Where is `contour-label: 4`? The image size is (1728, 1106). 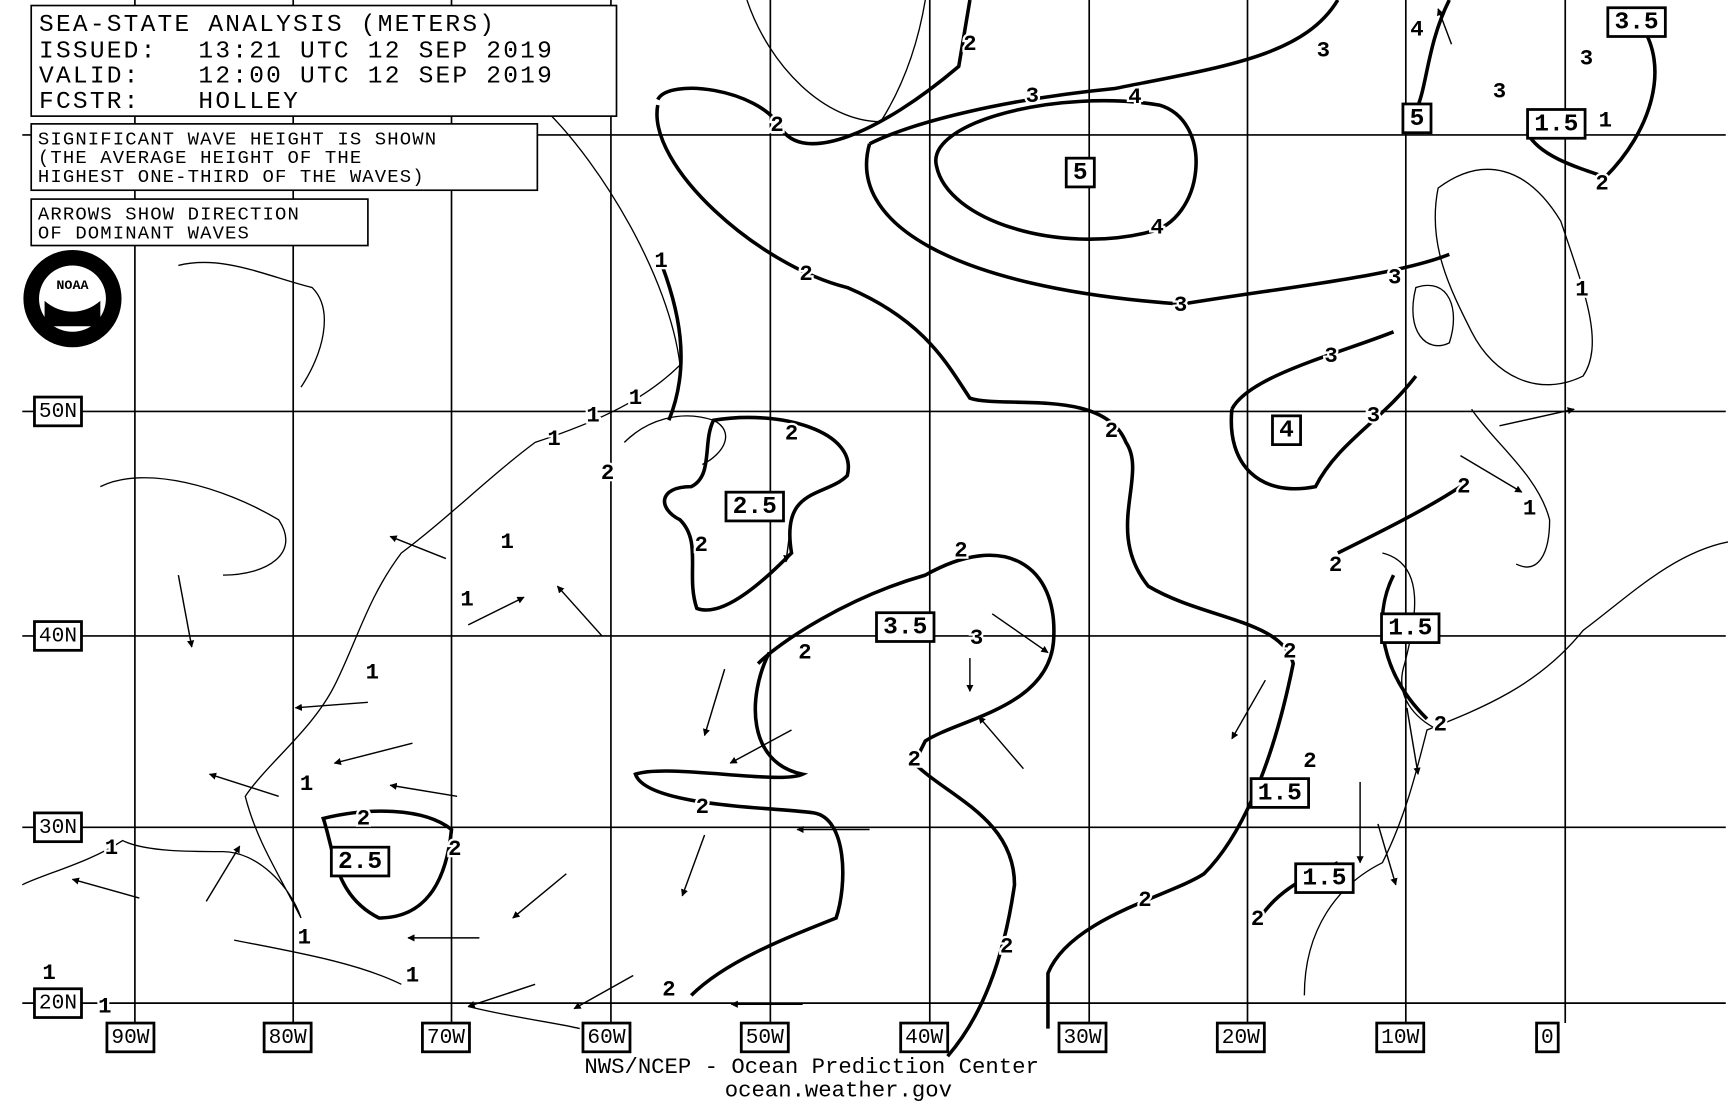 contour-label: 4 is located at coordinates (1134, 97).